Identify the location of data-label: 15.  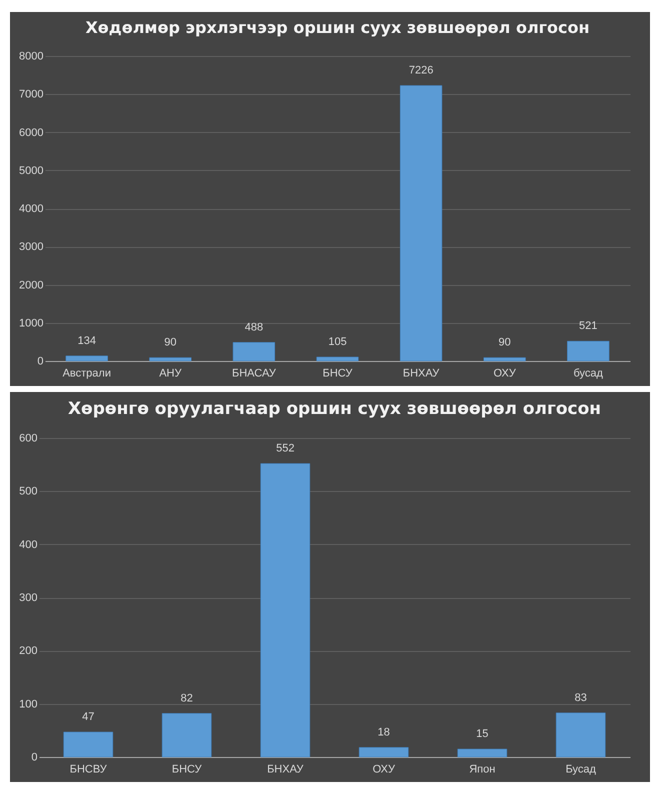
(482, 734).